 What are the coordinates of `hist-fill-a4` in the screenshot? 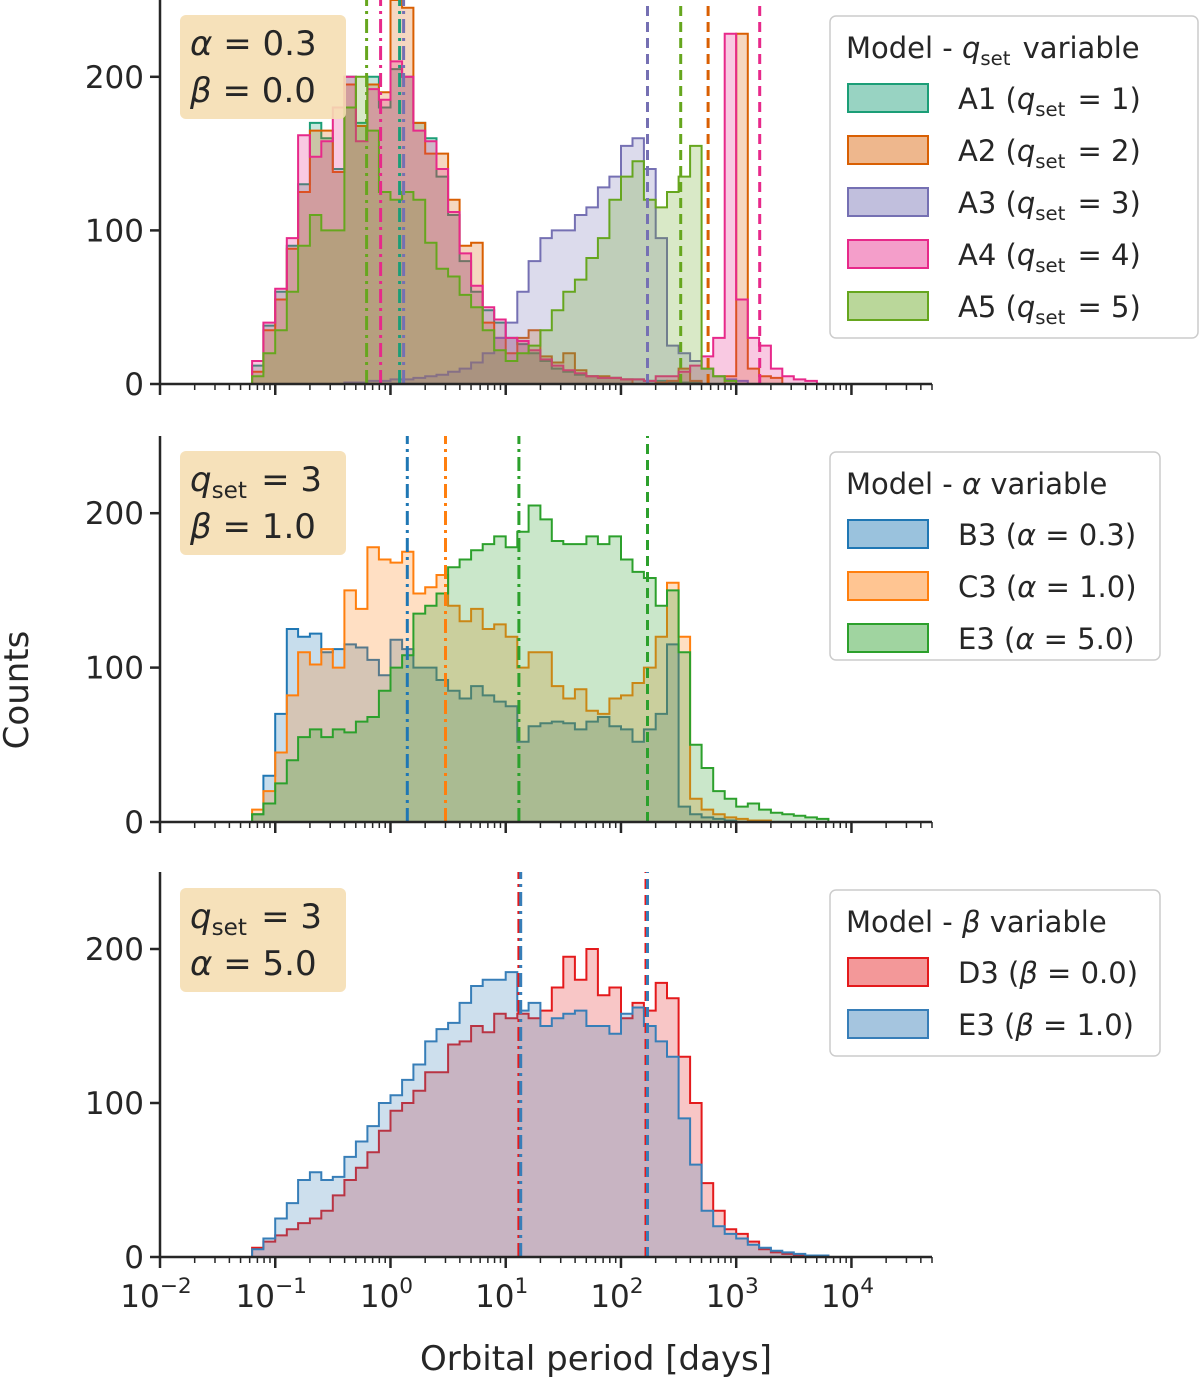 It's located at (552, 209).